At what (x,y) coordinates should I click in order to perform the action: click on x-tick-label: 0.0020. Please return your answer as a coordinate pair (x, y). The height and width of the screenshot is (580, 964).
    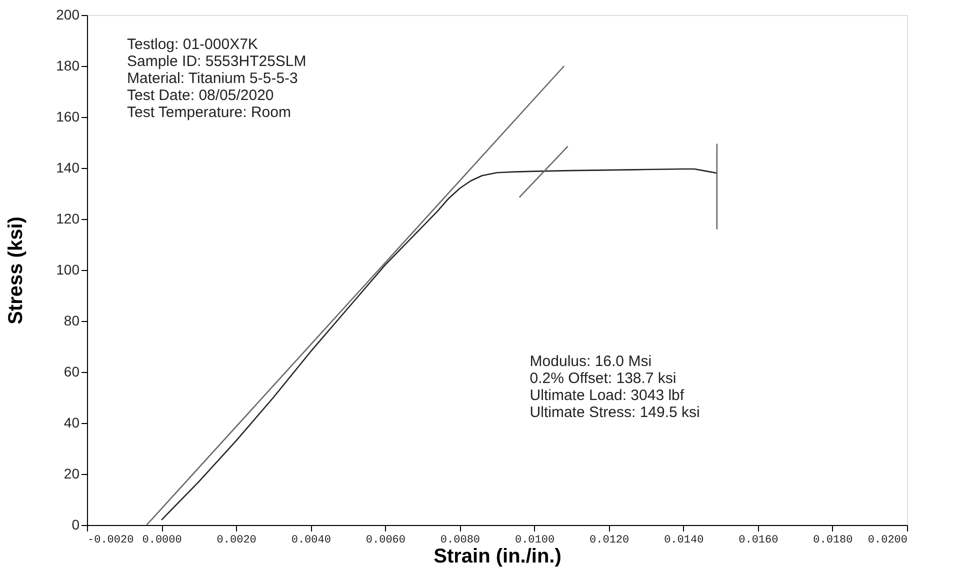
    Looking at the image, I should click on (236, 540).